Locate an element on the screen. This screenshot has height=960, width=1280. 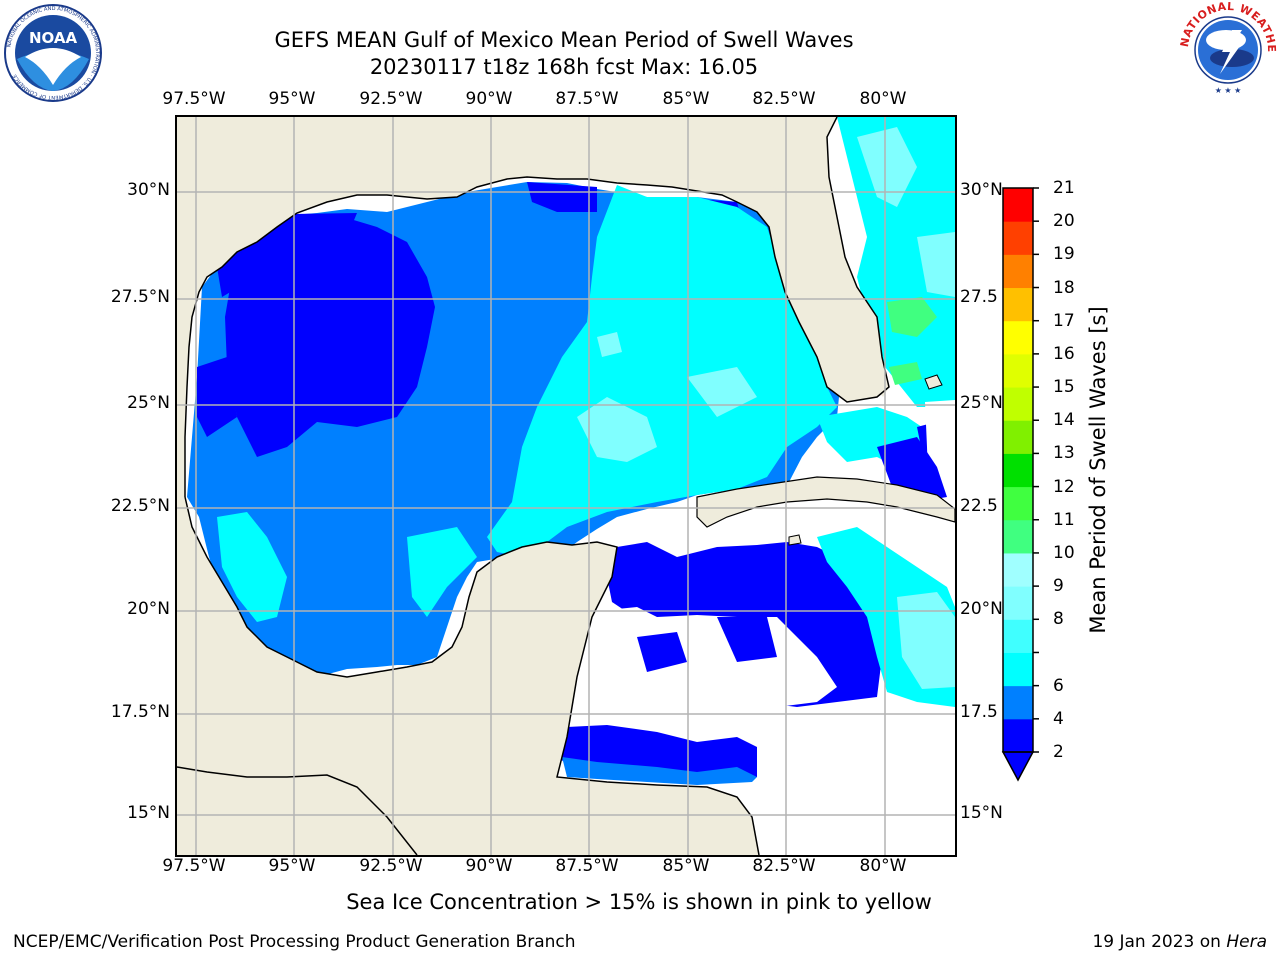
lon-label-top: 95°W is located at coordinates (292, 99).